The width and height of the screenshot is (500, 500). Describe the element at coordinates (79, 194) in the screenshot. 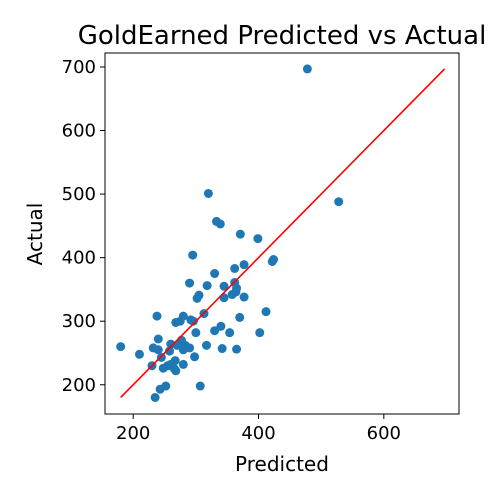

I see `y-tick-label: 500` at that location.